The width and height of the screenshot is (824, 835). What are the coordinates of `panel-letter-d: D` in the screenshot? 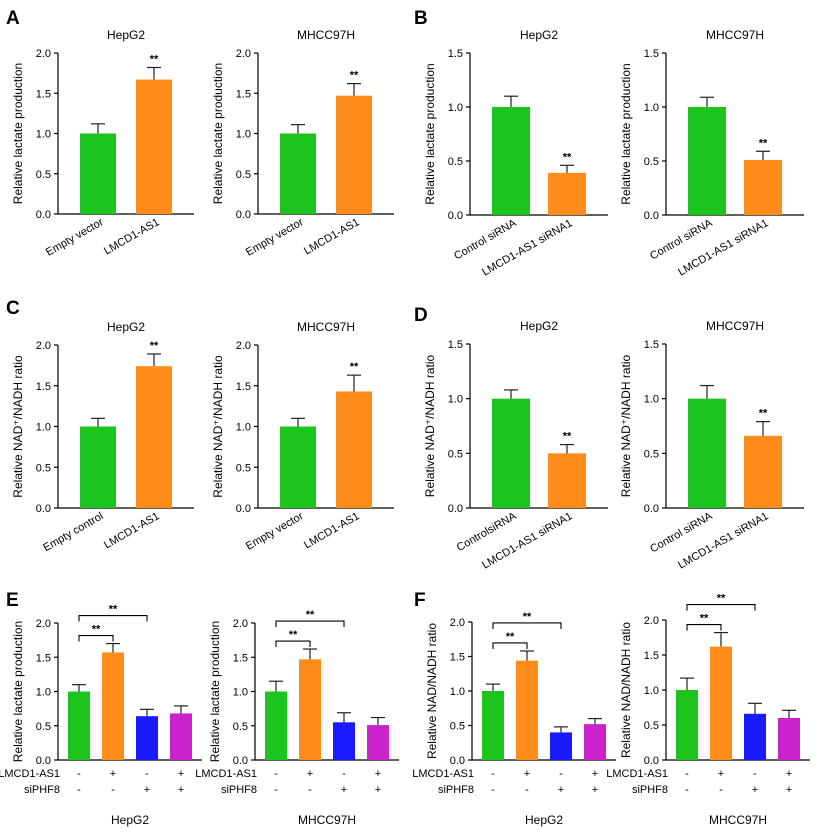 It's located at (421, 315).